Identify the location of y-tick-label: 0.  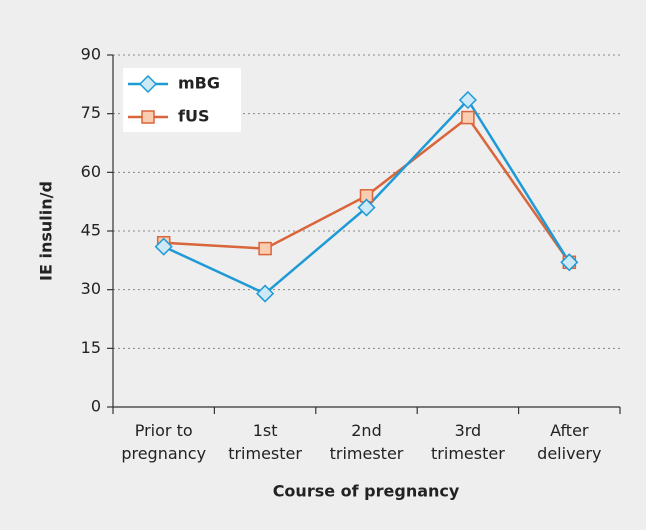
(96, 406).